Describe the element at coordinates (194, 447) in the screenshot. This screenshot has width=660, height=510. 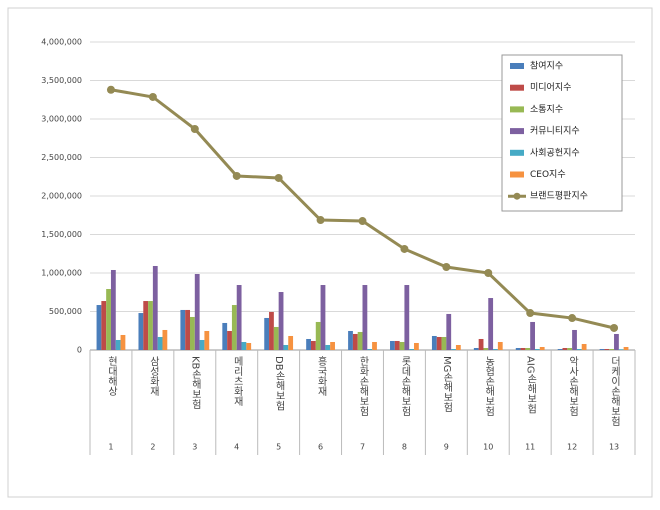
I see `rank-label: 3` at that location.